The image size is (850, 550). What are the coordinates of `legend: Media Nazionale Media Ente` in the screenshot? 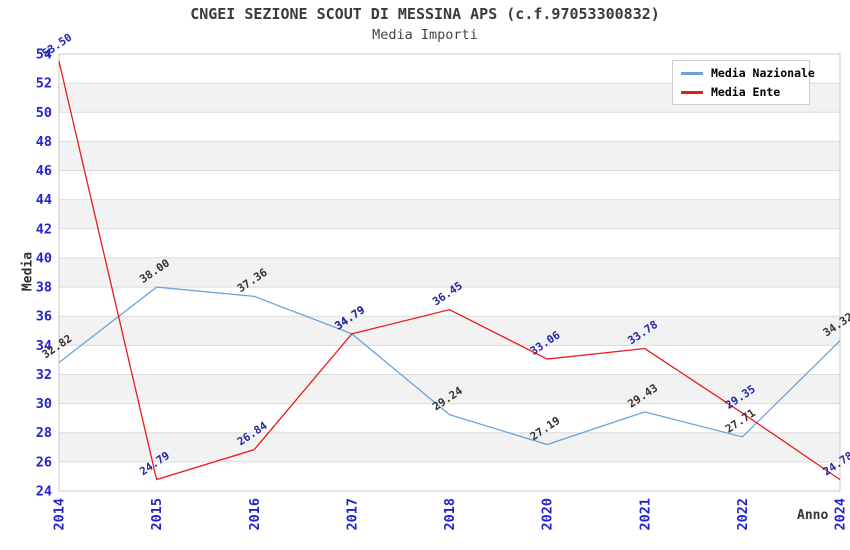 It's located at (743, 82).